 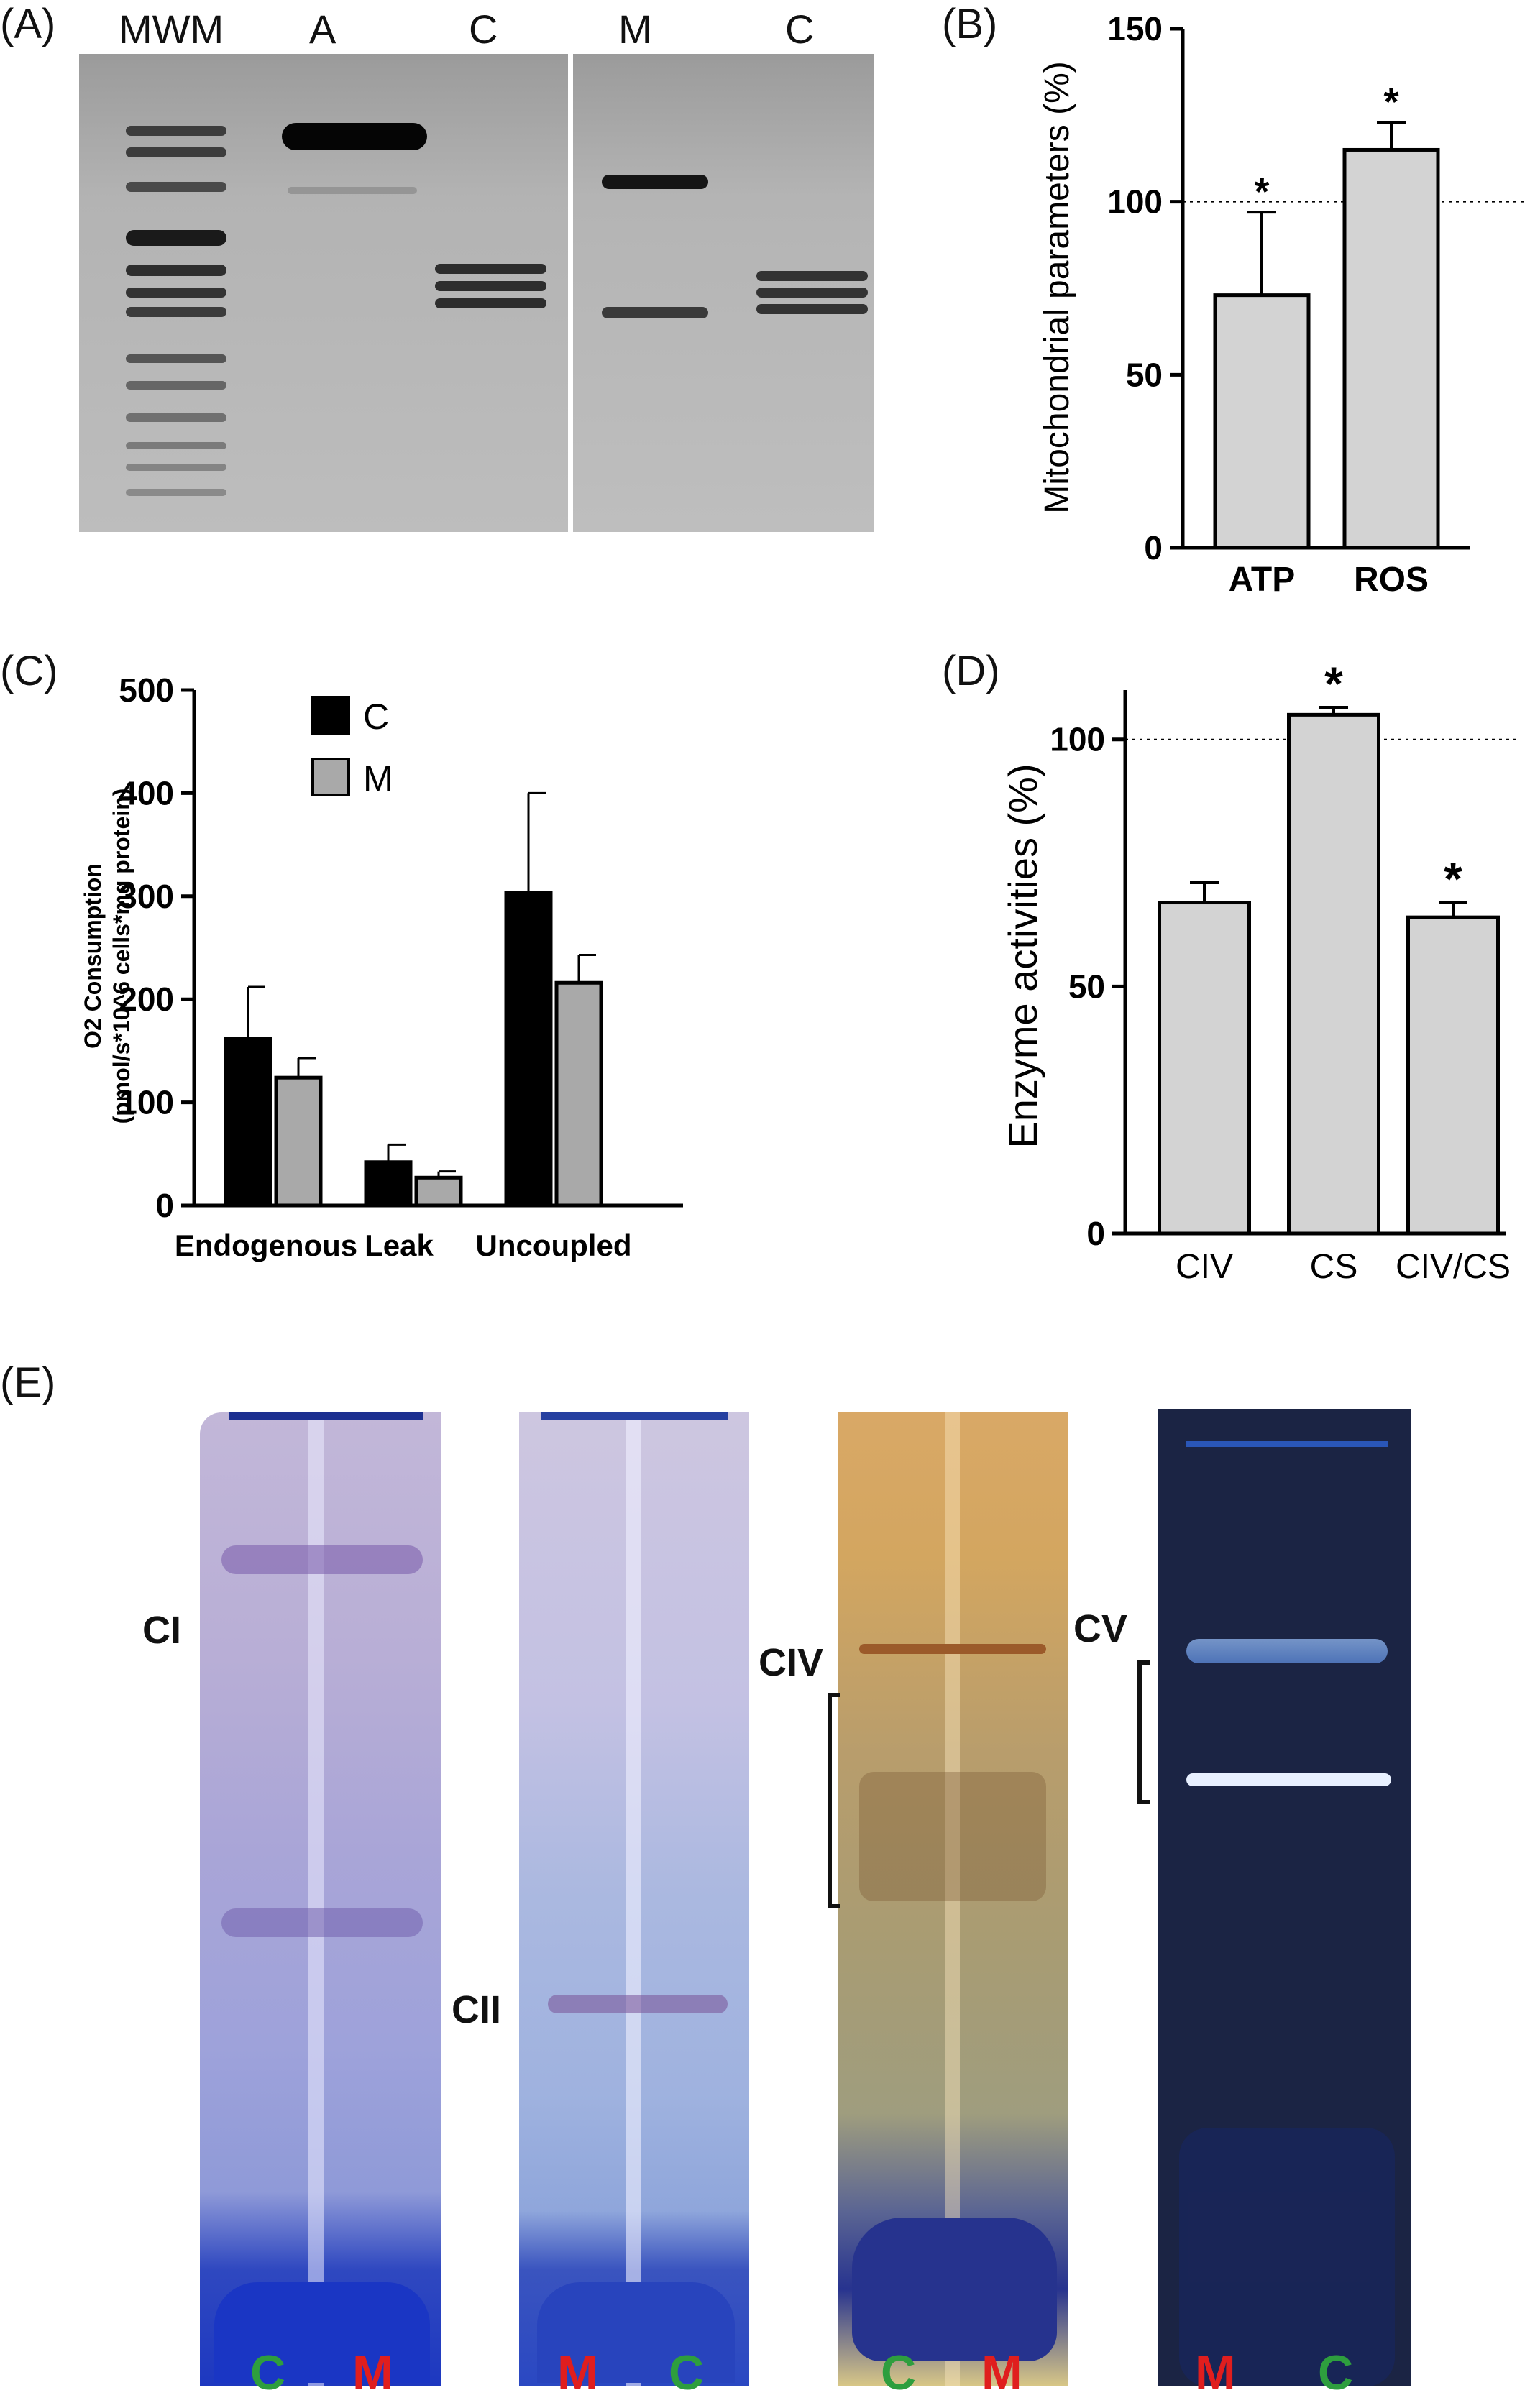 What do you see at coordinates (330, 715) in the screenshot?
I see `legend-swatch-c` at bounding box center [330, 715].